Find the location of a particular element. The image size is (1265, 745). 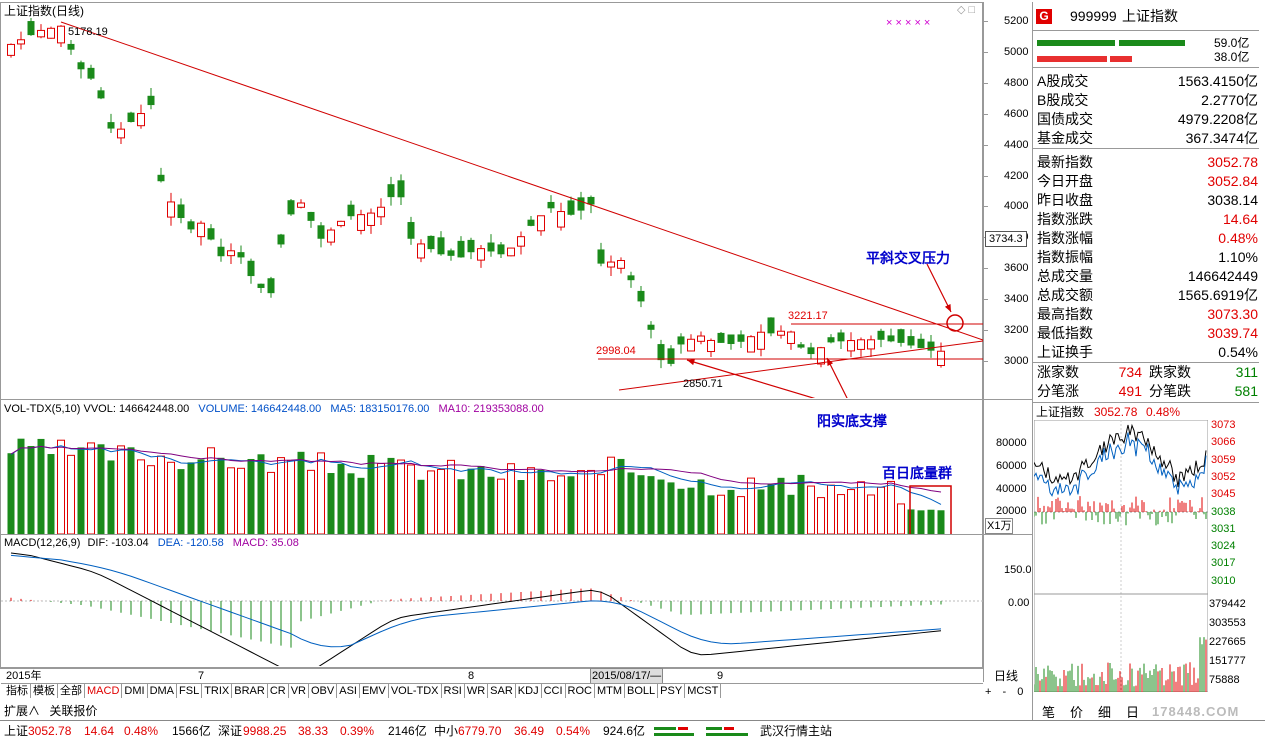

indicator-tab: KDJ is located at coordinates (529, 691).